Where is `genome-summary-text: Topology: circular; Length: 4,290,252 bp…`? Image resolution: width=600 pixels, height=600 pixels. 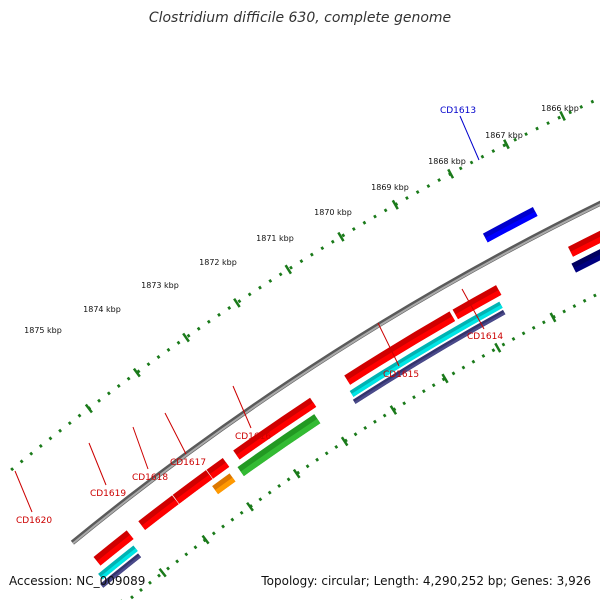
genome-summary-text: Topology: circular; Length: 4,290,252 bp… is located at coordinates (426, 581).